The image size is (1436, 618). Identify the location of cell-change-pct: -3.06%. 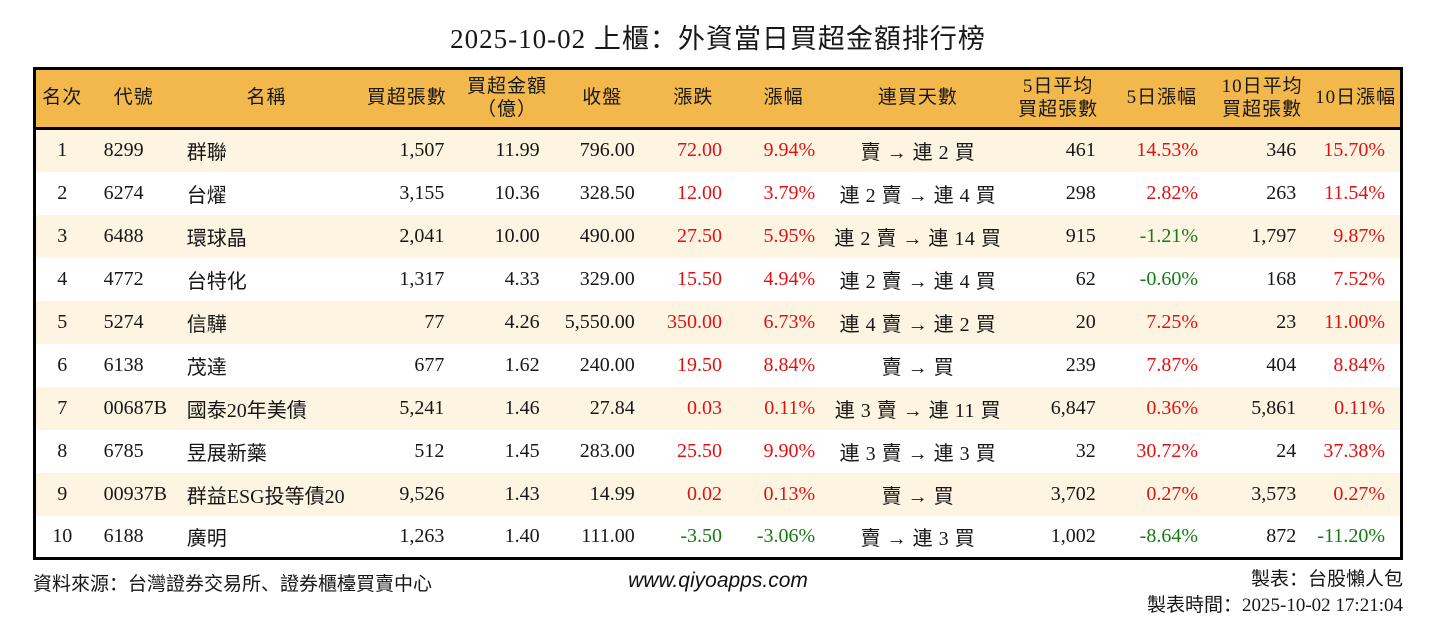
(786, 535).